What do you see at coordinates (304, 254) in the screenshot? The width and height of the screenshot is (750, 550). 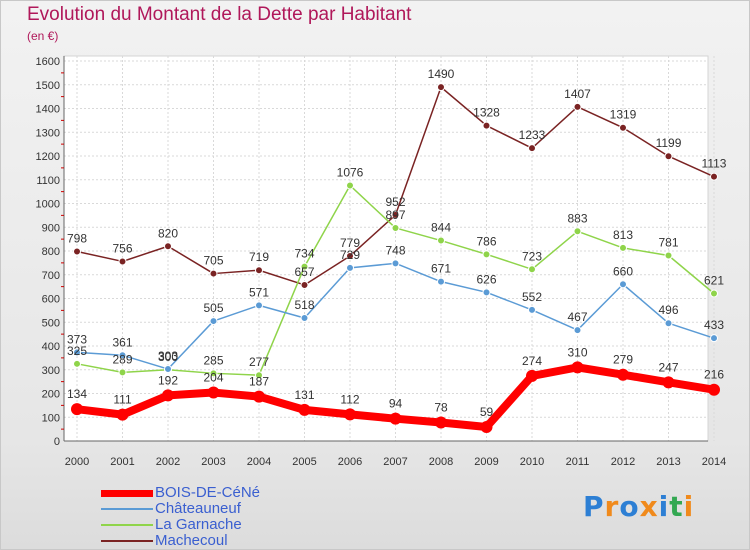 I see `data-label: 734` at bounding box center [304, 254].